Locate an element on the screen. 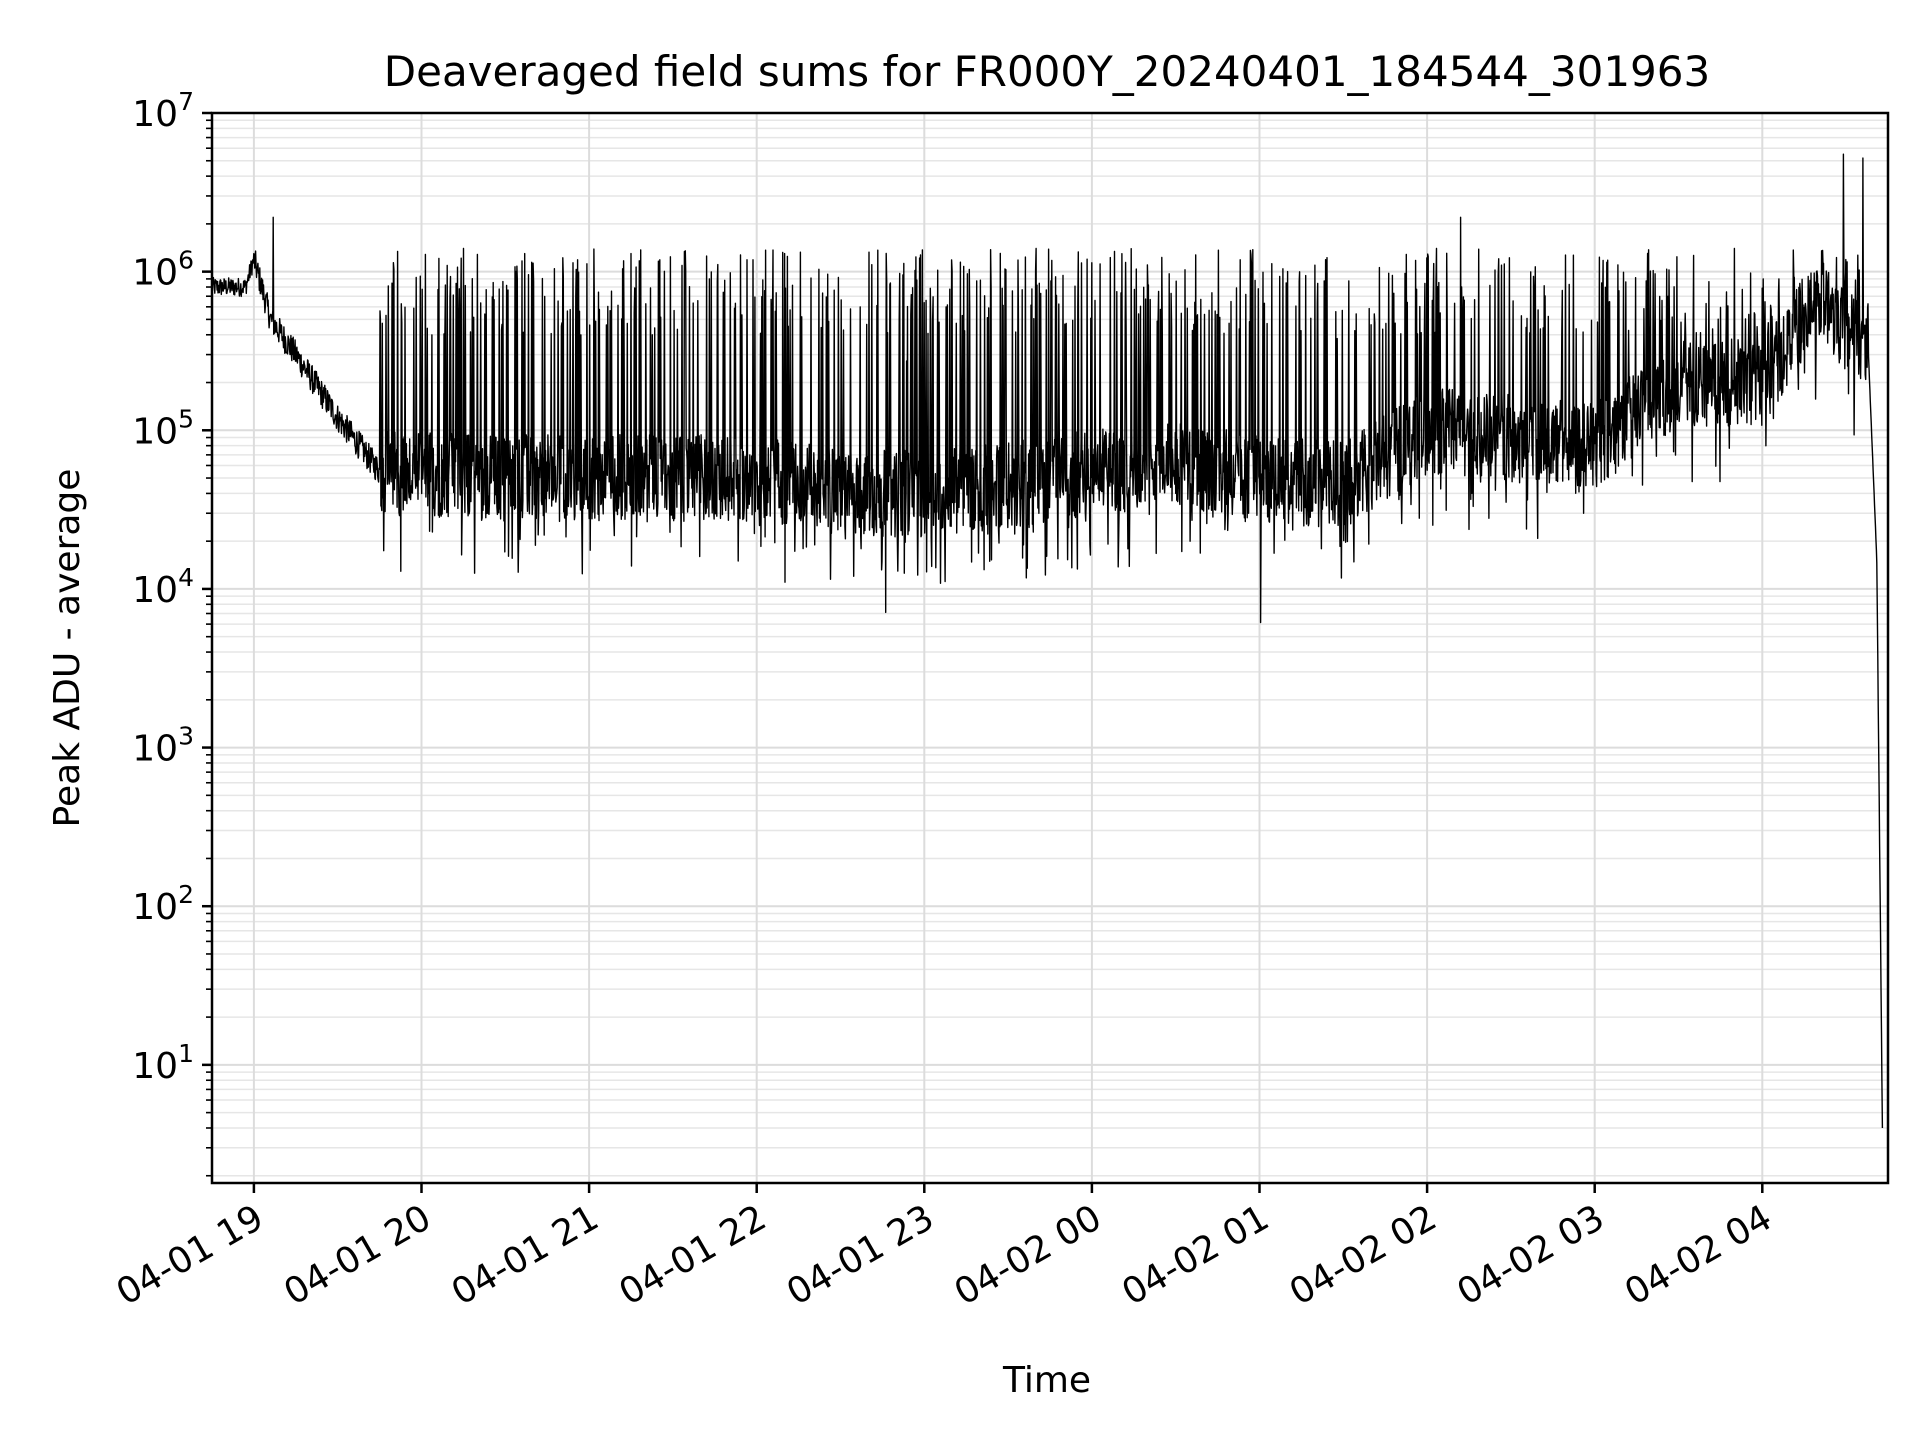 The width and height of the screenshot is (1920, 1440). y-tick-label: 10³ is located at coordinates (163, 746).